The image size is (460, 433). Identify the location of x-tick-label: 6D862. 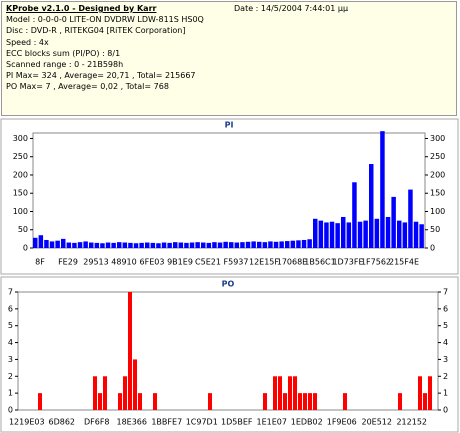
(61, 422).